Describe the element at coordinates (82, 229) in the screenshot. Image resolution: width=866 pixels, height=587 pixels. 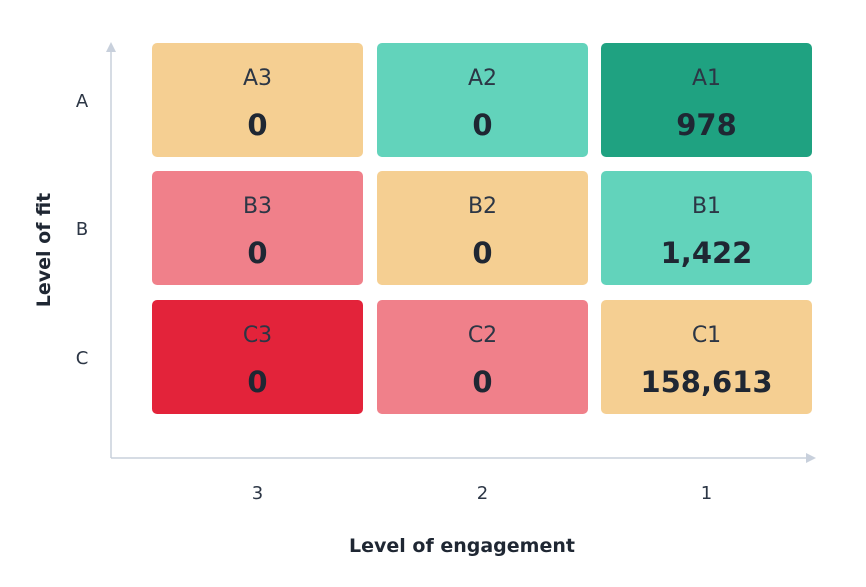
I see `y-tick-label-b: B` at that location.